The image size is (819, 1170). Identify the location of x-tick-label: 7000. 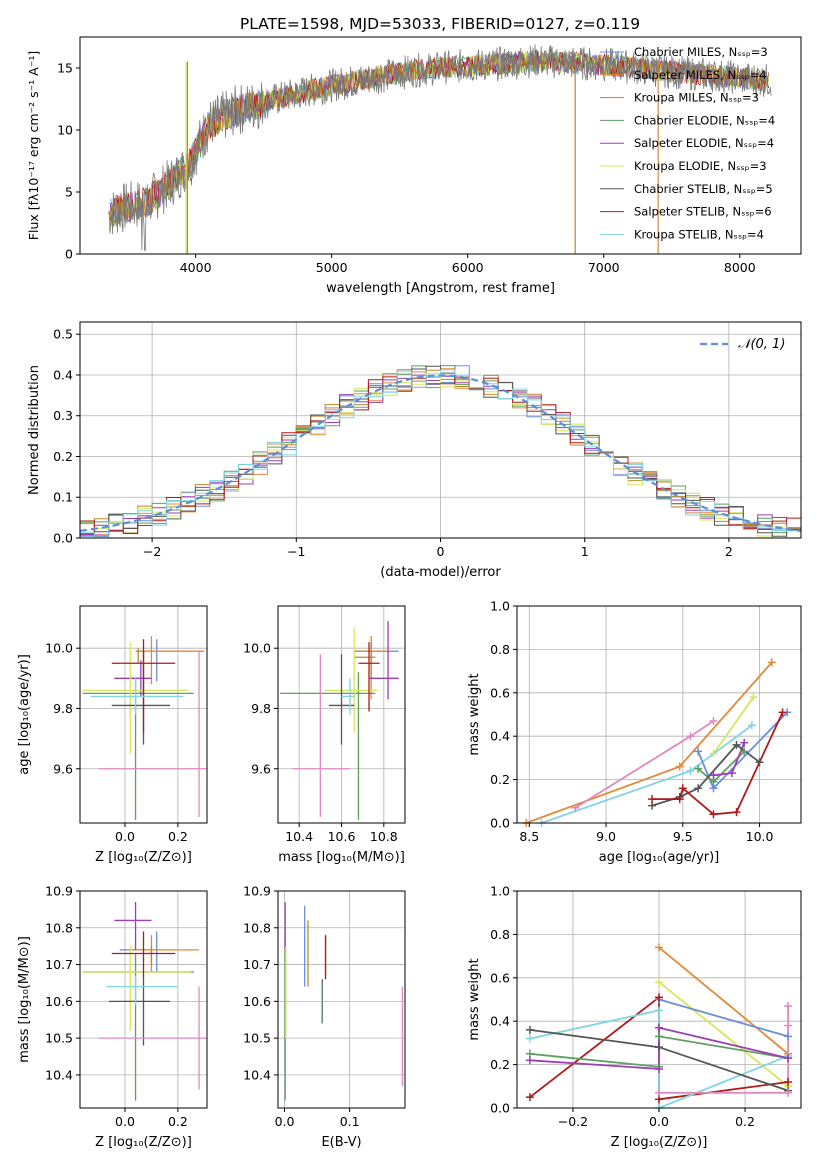
(604, 267).